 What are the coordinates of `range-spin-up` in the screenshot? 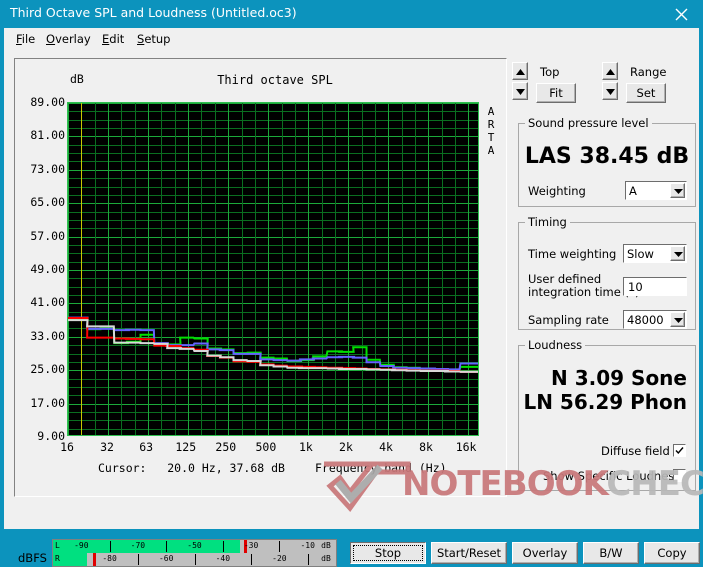 It's located at (610, 71).